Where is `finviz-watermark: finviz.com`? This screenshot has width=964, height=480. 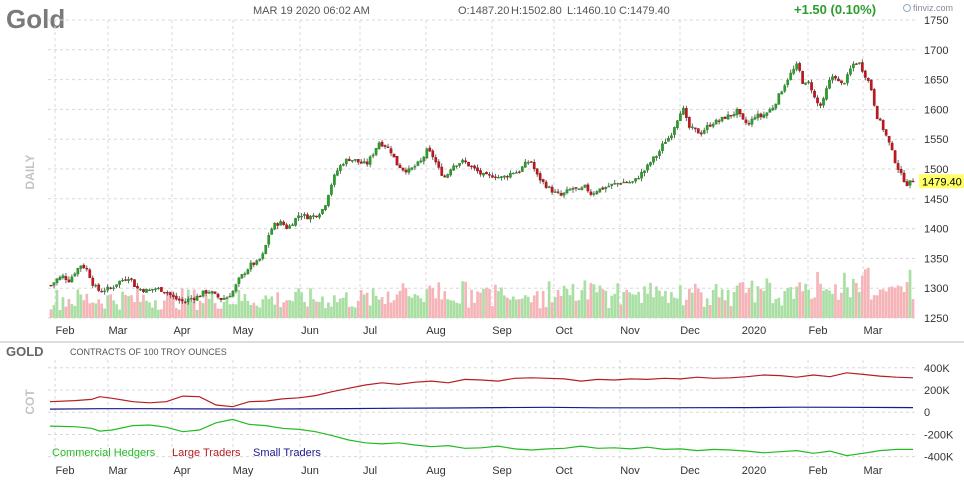 finviz-watermark: finviz.com is located at coordinates (928, 8).